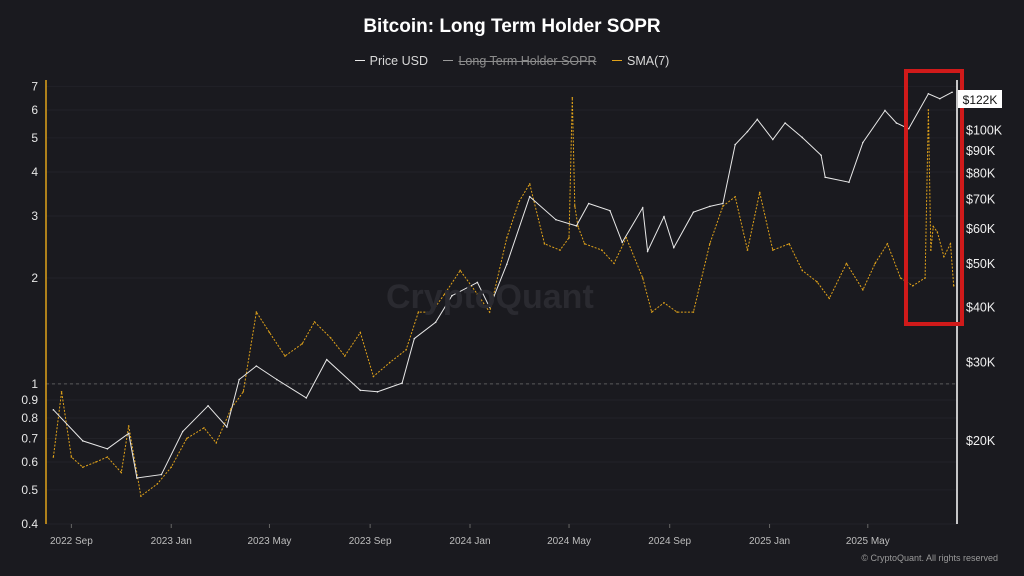 Image resolution: width=1024 pixels, height=576 pixels. I want to click on x-tick-label: 2025 Jan, so click(769, 541).